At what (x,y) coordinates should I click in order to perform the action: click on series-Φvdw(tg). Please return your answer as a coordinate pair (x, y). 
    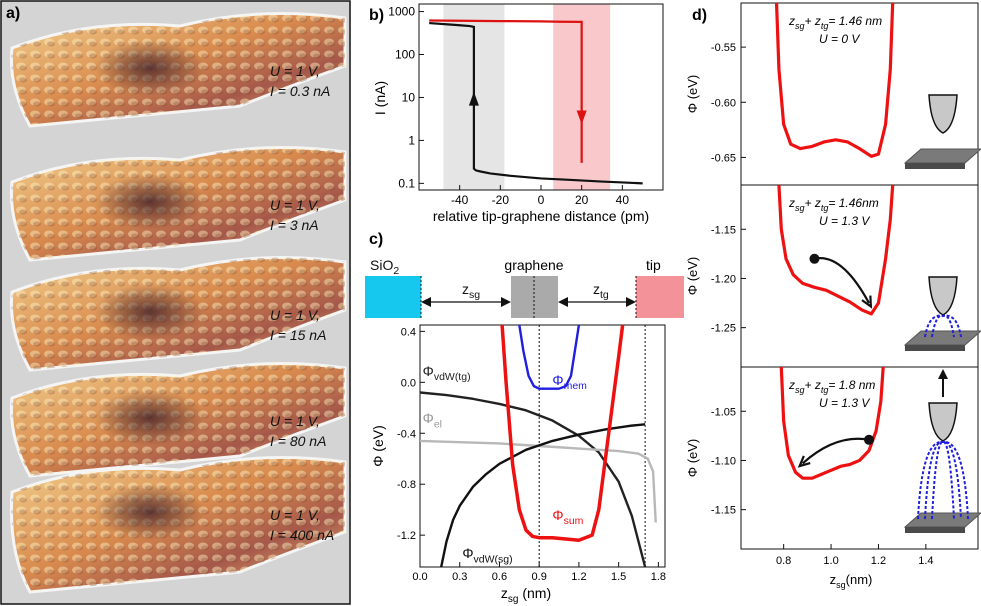
    Looking at the image, I should click on (533, 479).